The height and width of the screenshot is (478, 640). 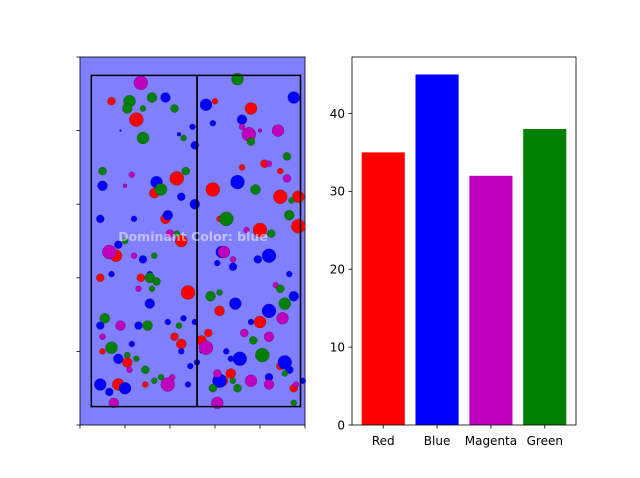 What do you see at coordinates (545, 441) in the screenshot?
I see `bar-x-tick-label: Green` at bounding box center [545, 441].